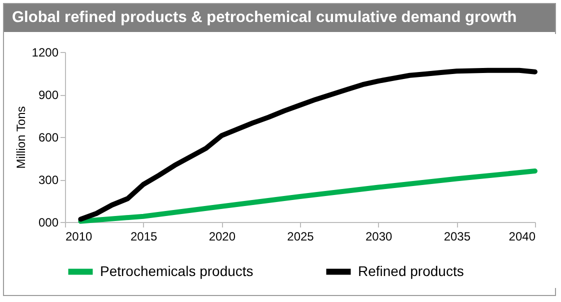 The height and width of the screenshot is (302, 561). Describe the element at coordinates (79, 237) in the screenshot. I see `x-tick-label: 2010` at that location.